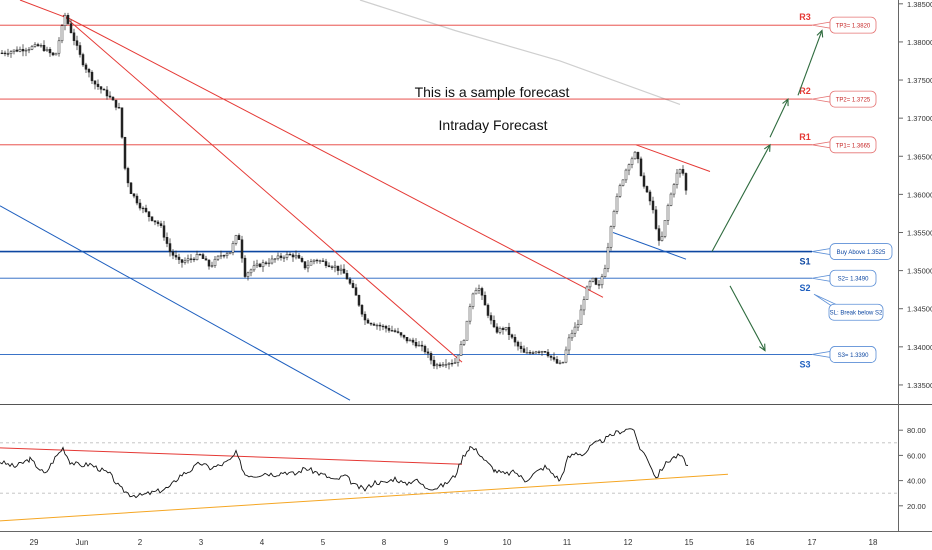 This screenshot has width=932, height=550. Describe the element at coordinates (804, 288) in the screenshot. I see `level-label-s2: S2` at that location.